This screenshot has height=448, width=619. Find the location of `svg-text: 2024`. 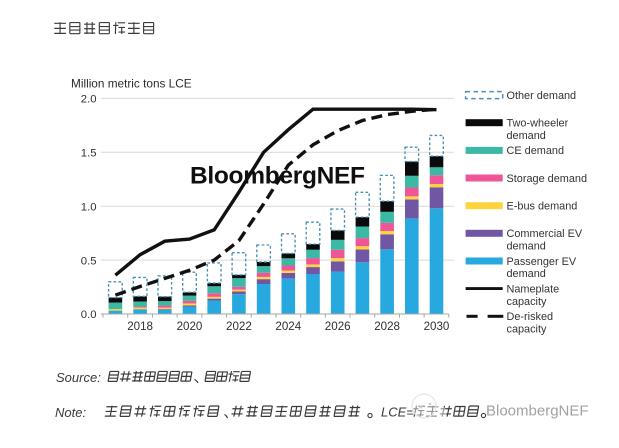

svg-text: 2024 is located at coordinates (288, 326).